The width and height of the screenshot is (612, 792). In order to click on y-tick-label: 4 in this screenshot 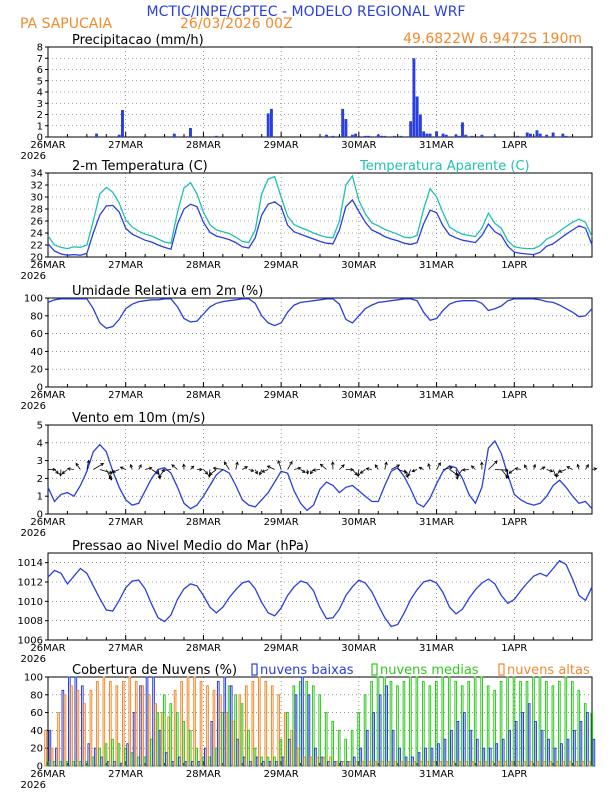, I will do `click(40, 93)`.